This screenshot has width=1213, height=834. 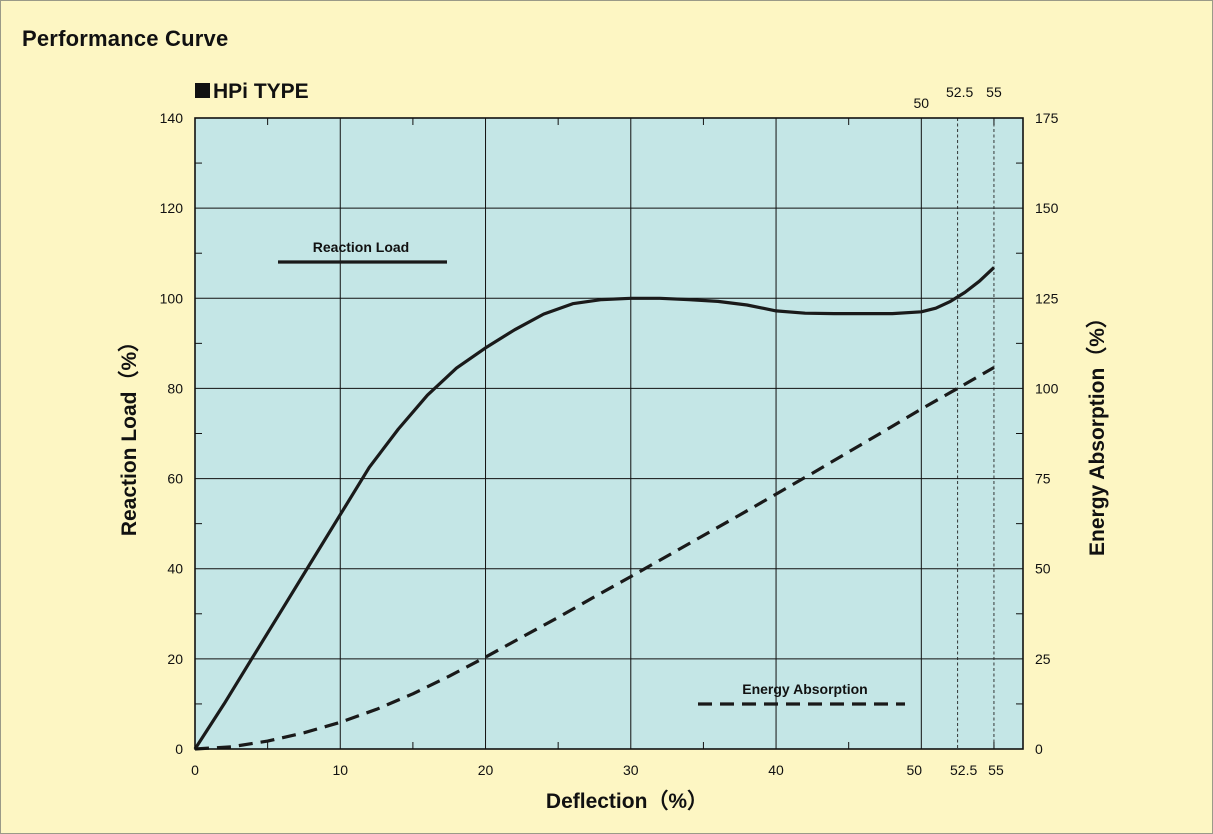 What do you see at coordinates (175, 388) in the screenshot?
I see `y-tick-label: 80` at bounding box center [175, 388].